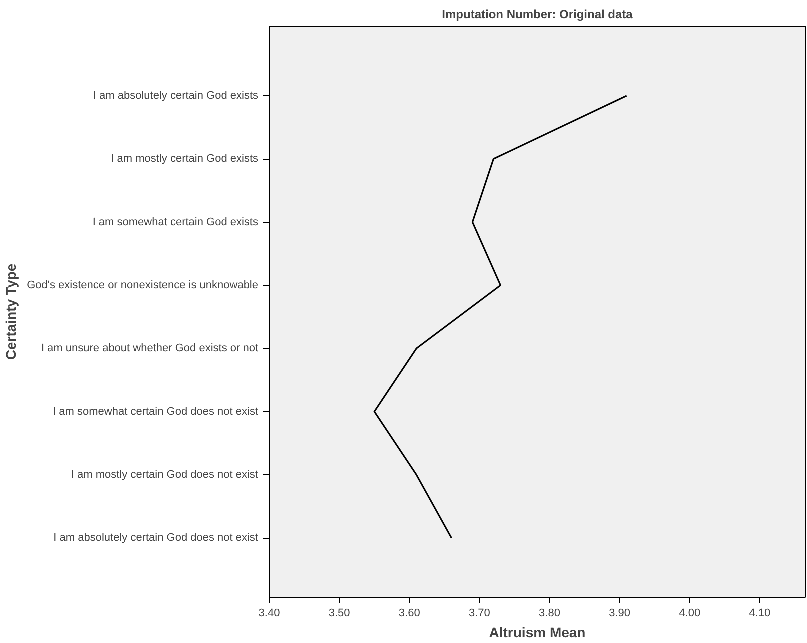  What do you see at coordinates (620, 614) in the screenshot?
I see `x-tick-label: 3.90` at bounding box center [620, 614].